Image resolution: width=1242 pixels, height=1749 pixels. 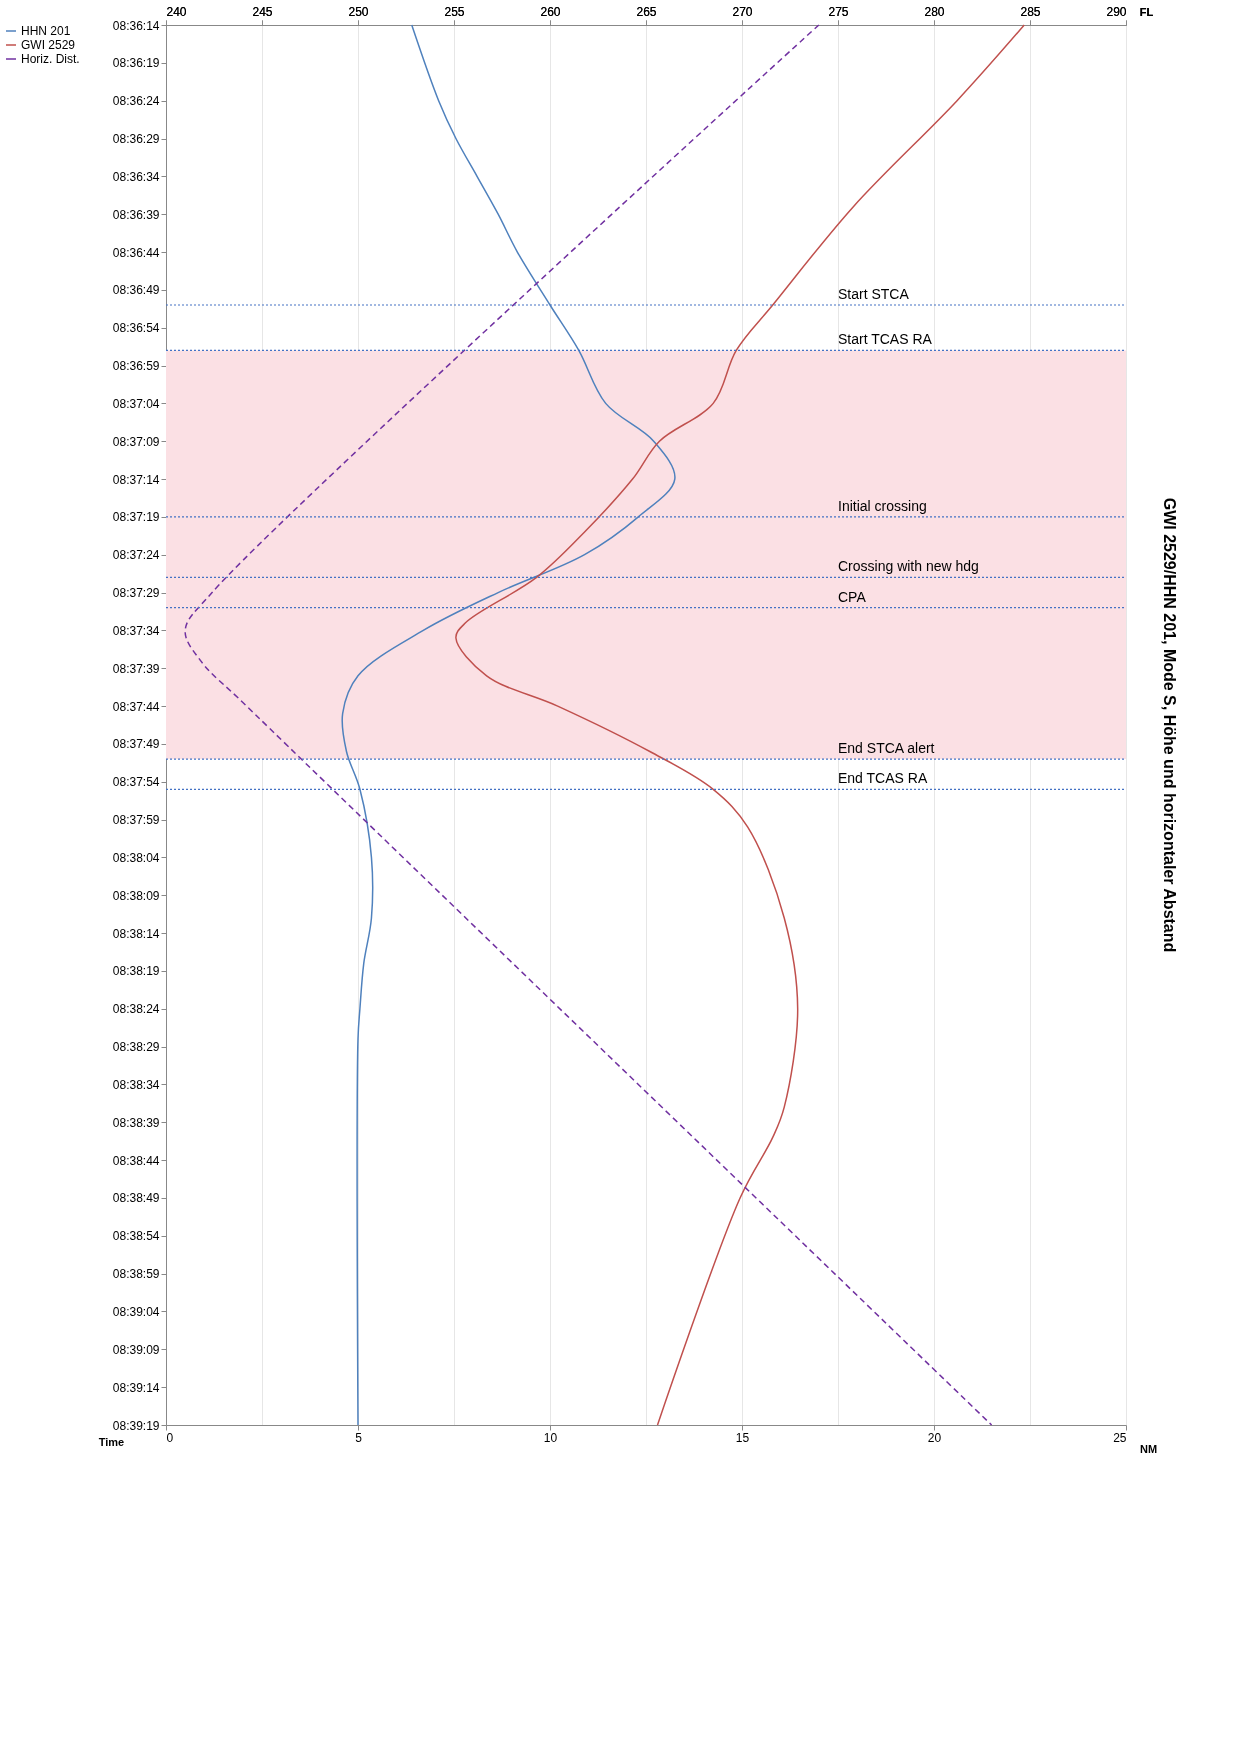 I want to click on legend-label: GWI 2529, so click(x=48, y=45).